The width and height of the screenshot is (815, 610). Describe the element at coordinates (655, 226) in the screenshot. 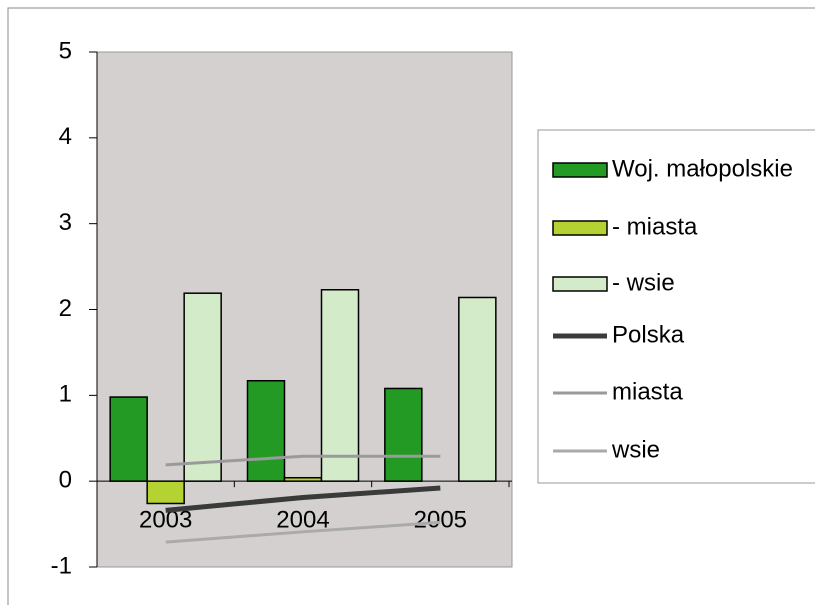

I see `legend-label: - miasta` at that location.